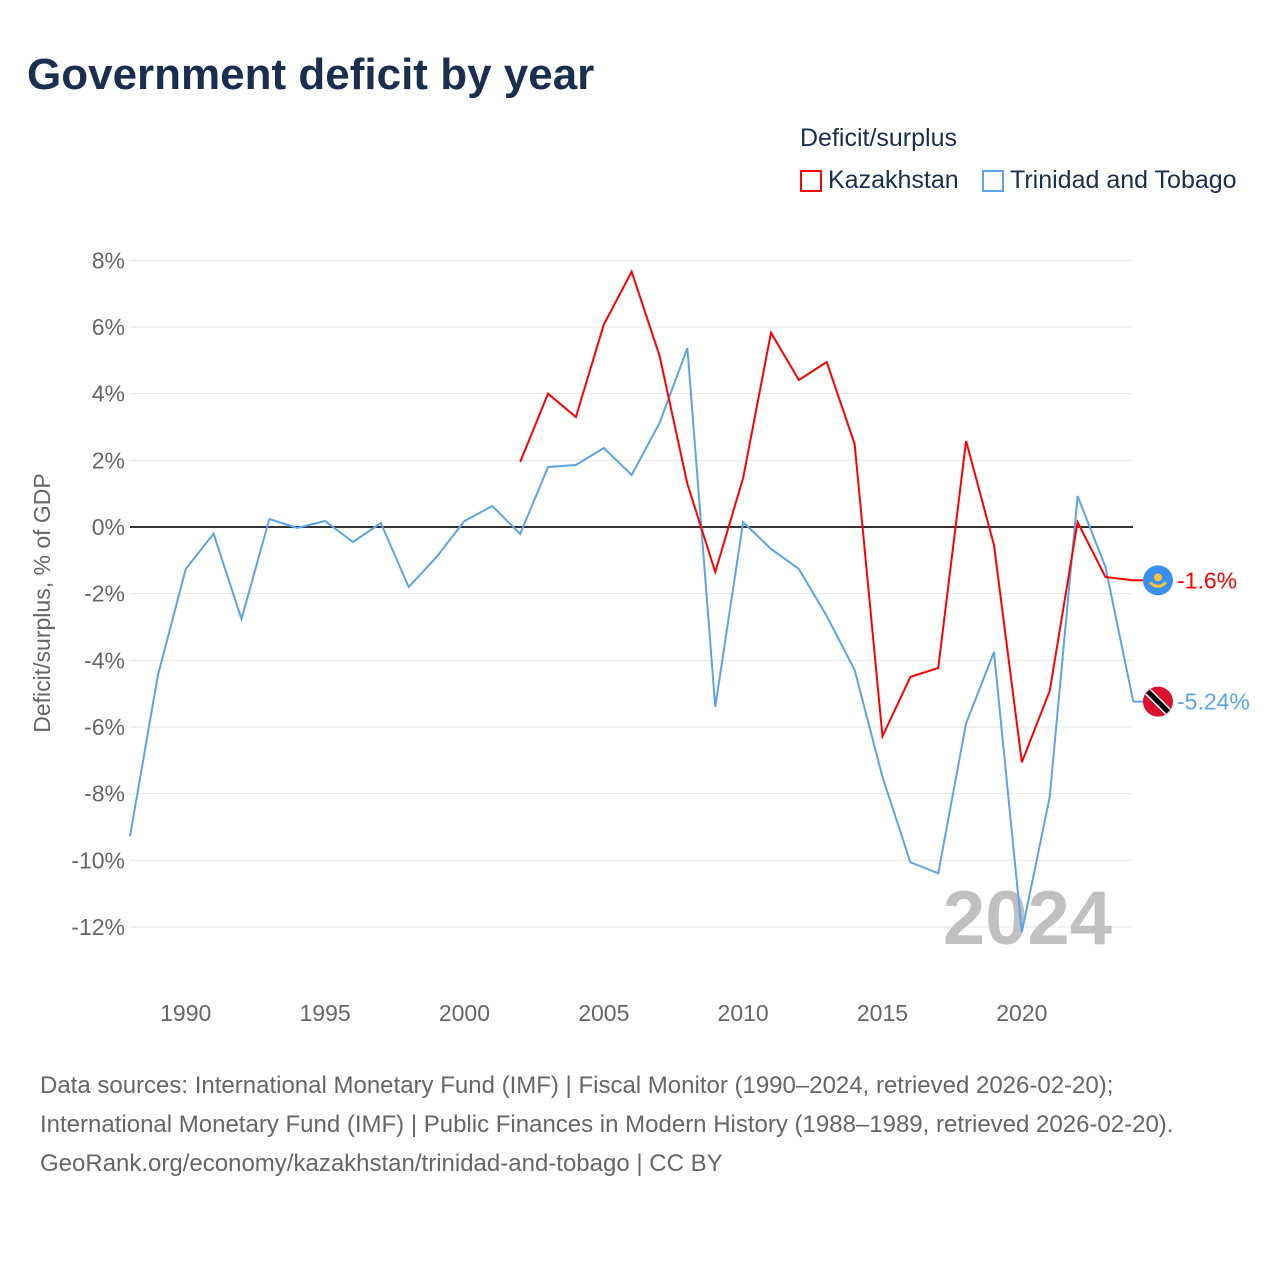 The image size is (1280, 1280). Describe the element at coordinates (1123, 180) in the screenshot. I see `legend-label: Trinidad and Tobago` at that location.